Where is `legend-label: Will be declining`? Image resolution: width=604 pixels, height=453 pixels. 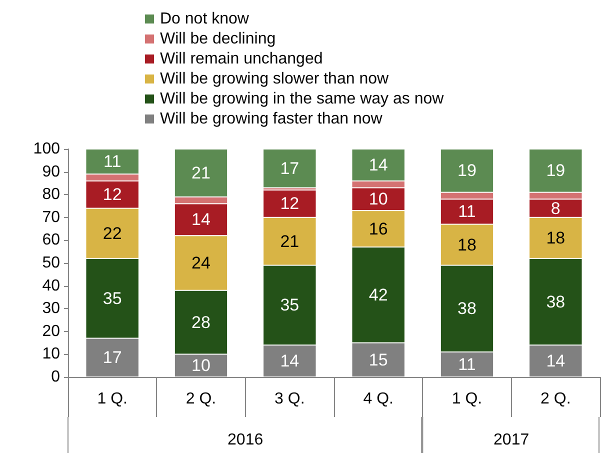
legend-label: Will be declining is located at coordinates (218, 39).